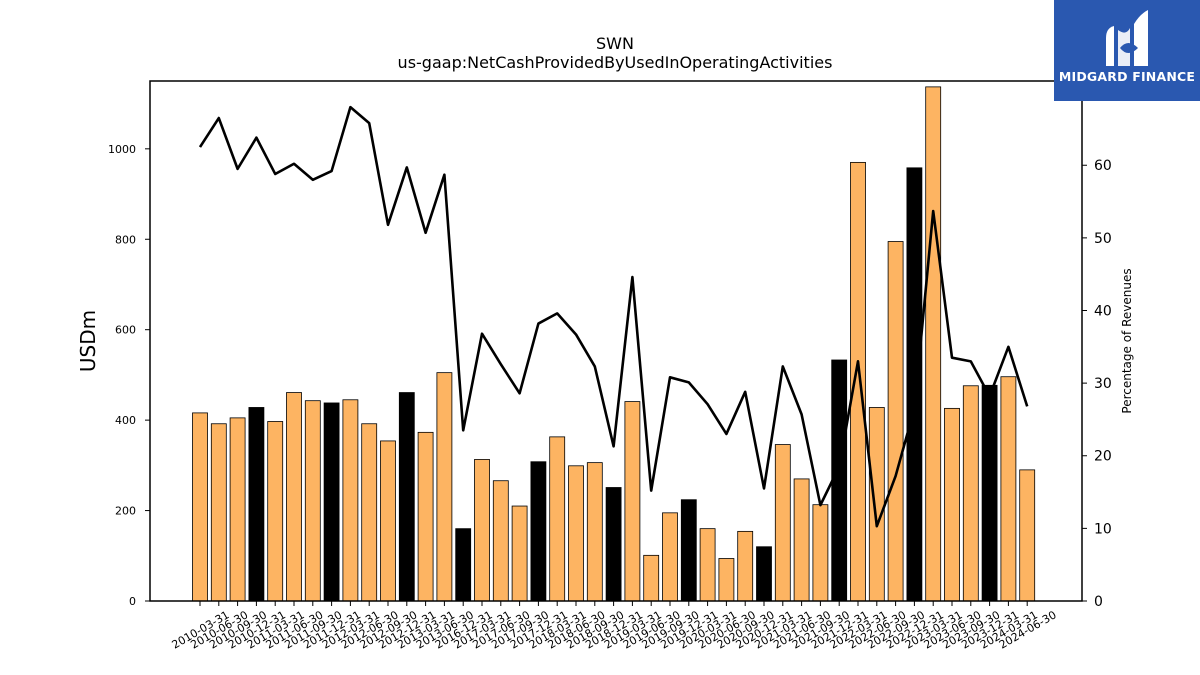 The height and width of the screenshot is (675, 1200). I want to click on y-tick-label: 800, so click(125, 239).